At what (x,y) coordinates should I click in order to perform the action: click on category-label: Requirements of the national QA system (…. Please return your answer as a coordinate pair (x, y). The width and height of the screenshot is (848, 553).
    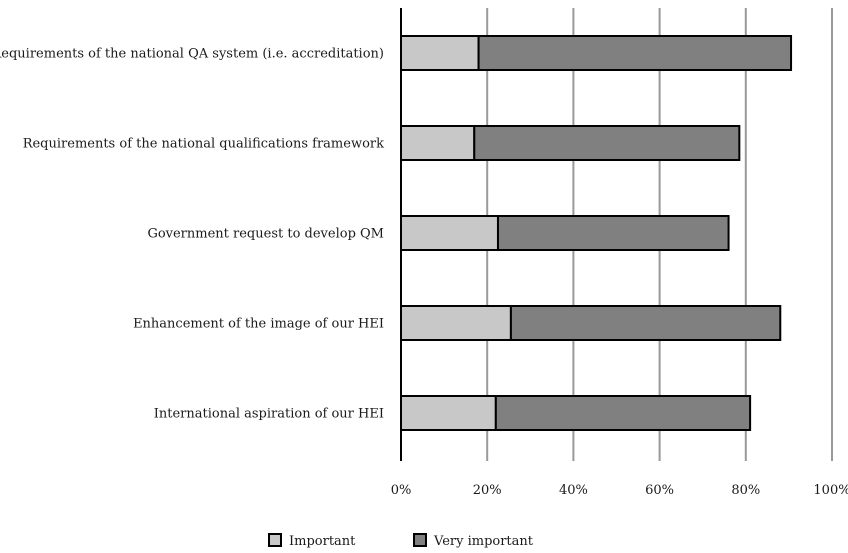
    Looking at the image, I should click on (192, 54).